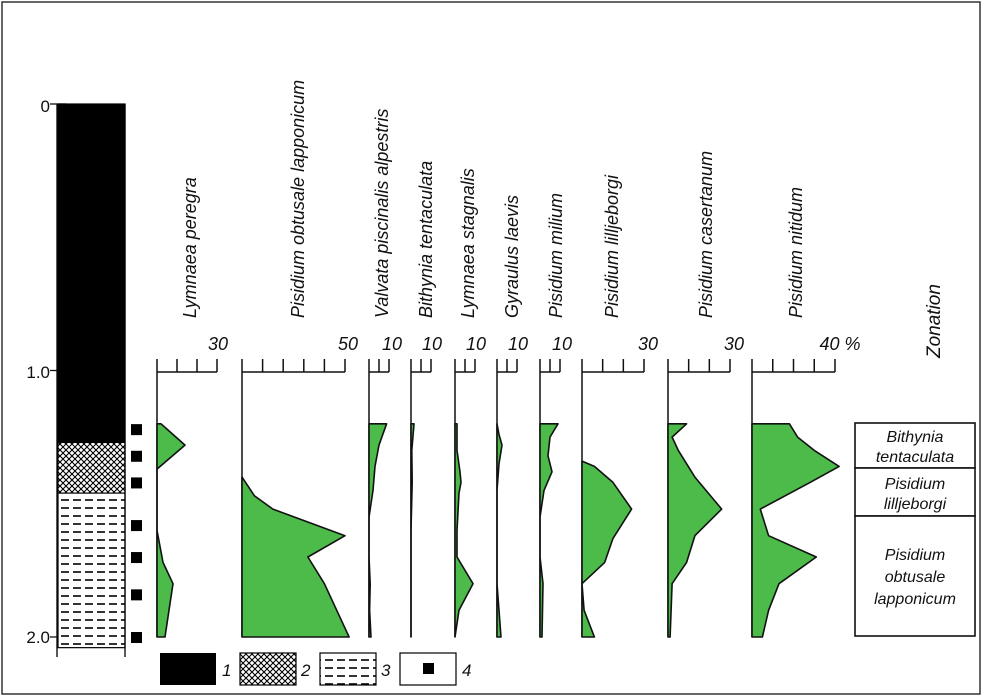 The height and width of the screenshot is (696, 983). I want to click on taxon-name-8: Pisidium casertanum, so click(706, 234).